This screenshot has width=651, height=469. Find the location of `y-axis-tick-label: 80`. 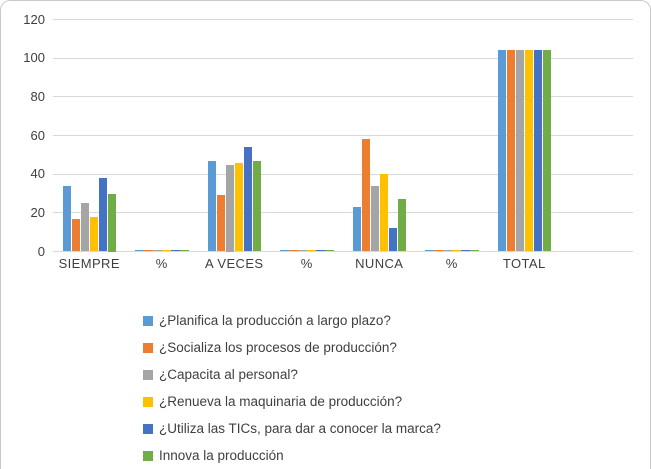

y-axis-tick-label: 80 is located at coordinates (37, 96).